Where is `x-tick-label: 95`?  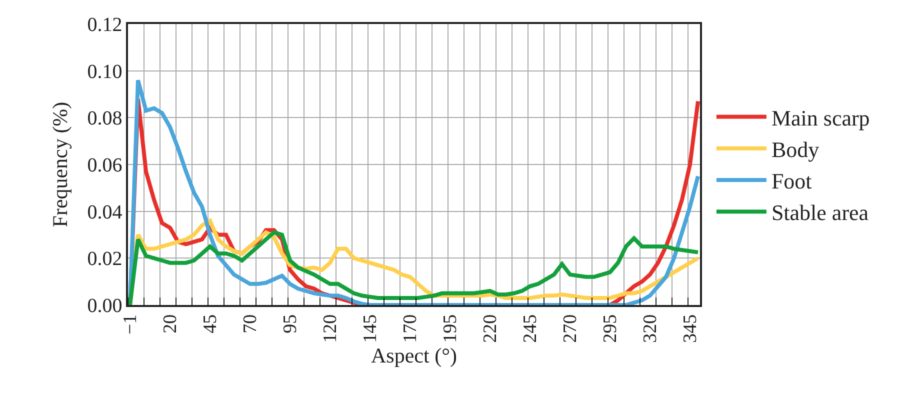 x-tick-label: 95 is located at coordinates (291, 324).